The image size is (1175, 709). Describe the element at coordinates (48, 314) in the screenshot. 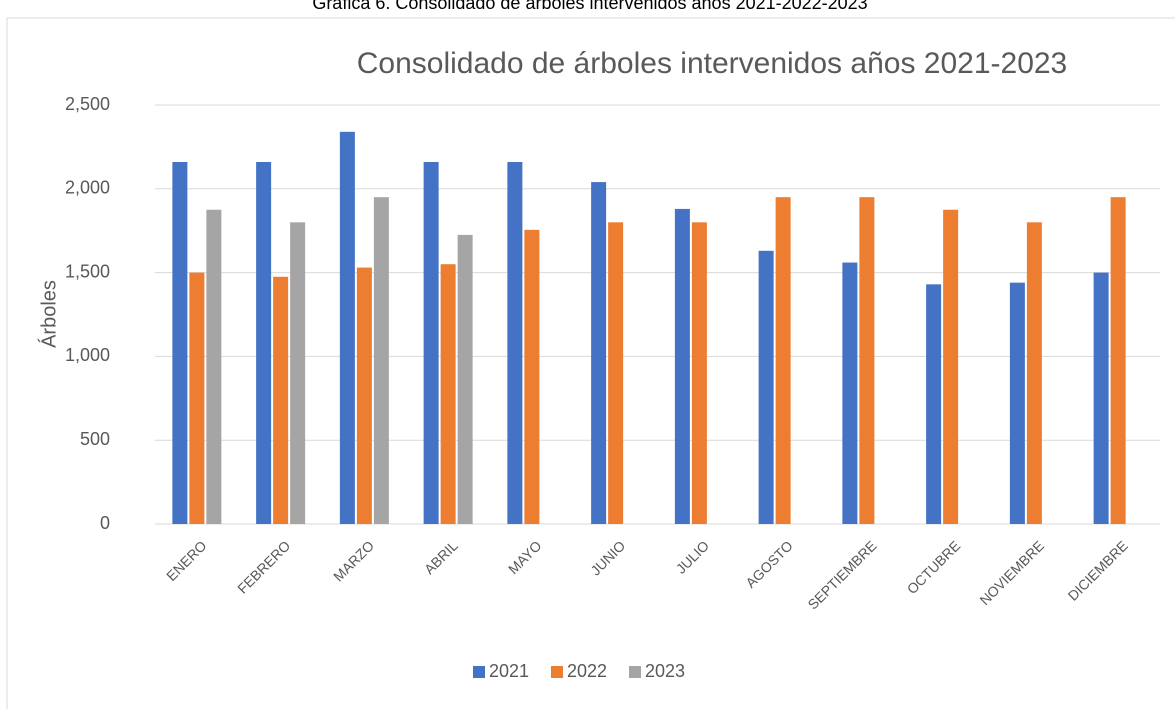

I see `y-axis-label: Árboles` at that location.